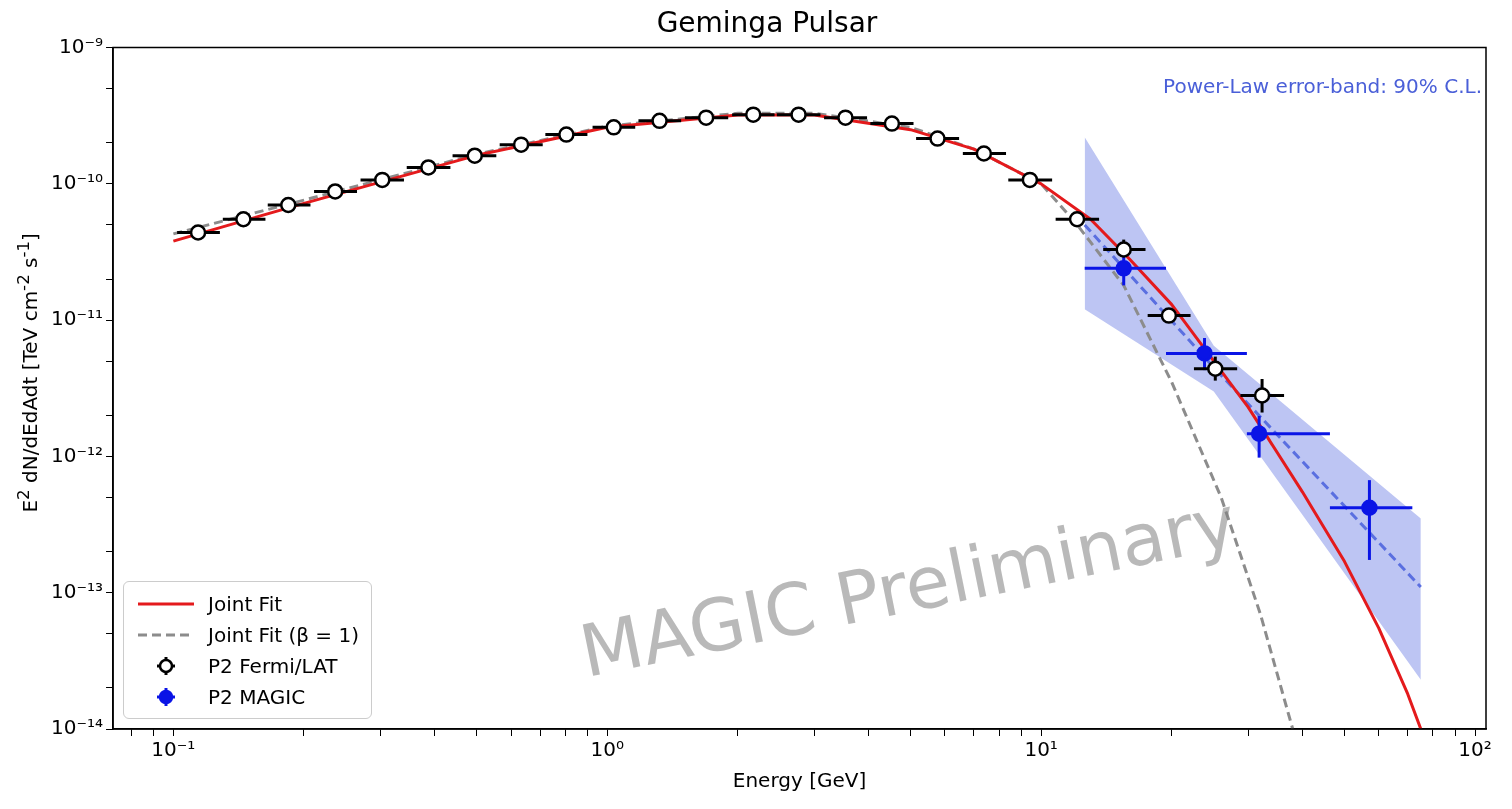  What do you see at coordinates (607, 749) in the screenshot?
I see `x-tick-label: 10⁰` at bounding box center [607, 749].